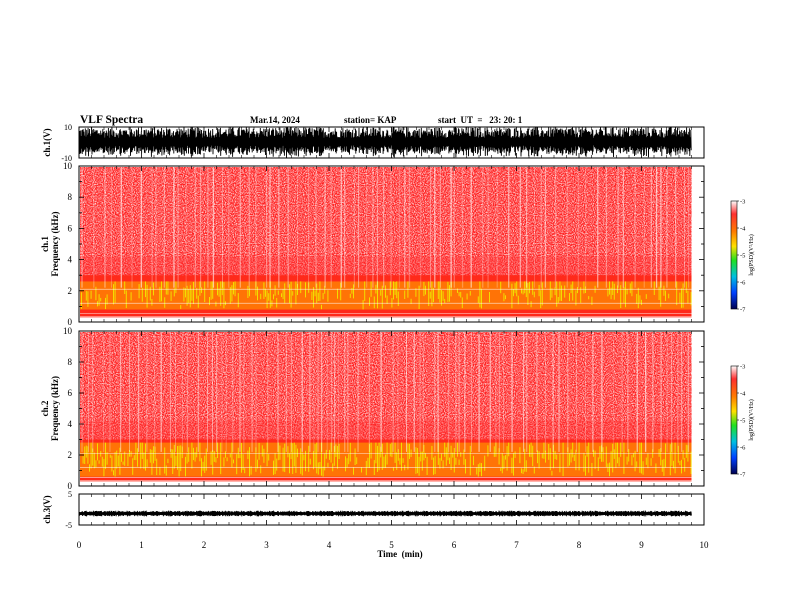 The height and width of the screenshot is (612, 792). What do you see at coordinates (743, 229) in the screenshot?
I see `colorbar-tick-label: -4` at bounding box center [743, 229].